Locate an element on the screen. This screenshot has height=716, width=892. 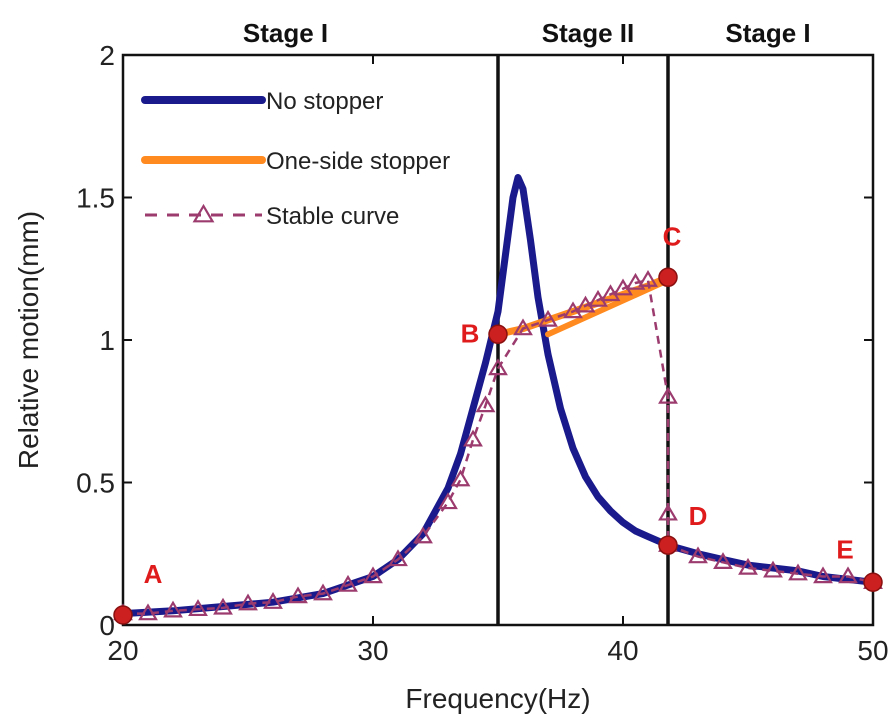
y-axis-label: Relative motion(mm) is located at coordinates (28, 340).